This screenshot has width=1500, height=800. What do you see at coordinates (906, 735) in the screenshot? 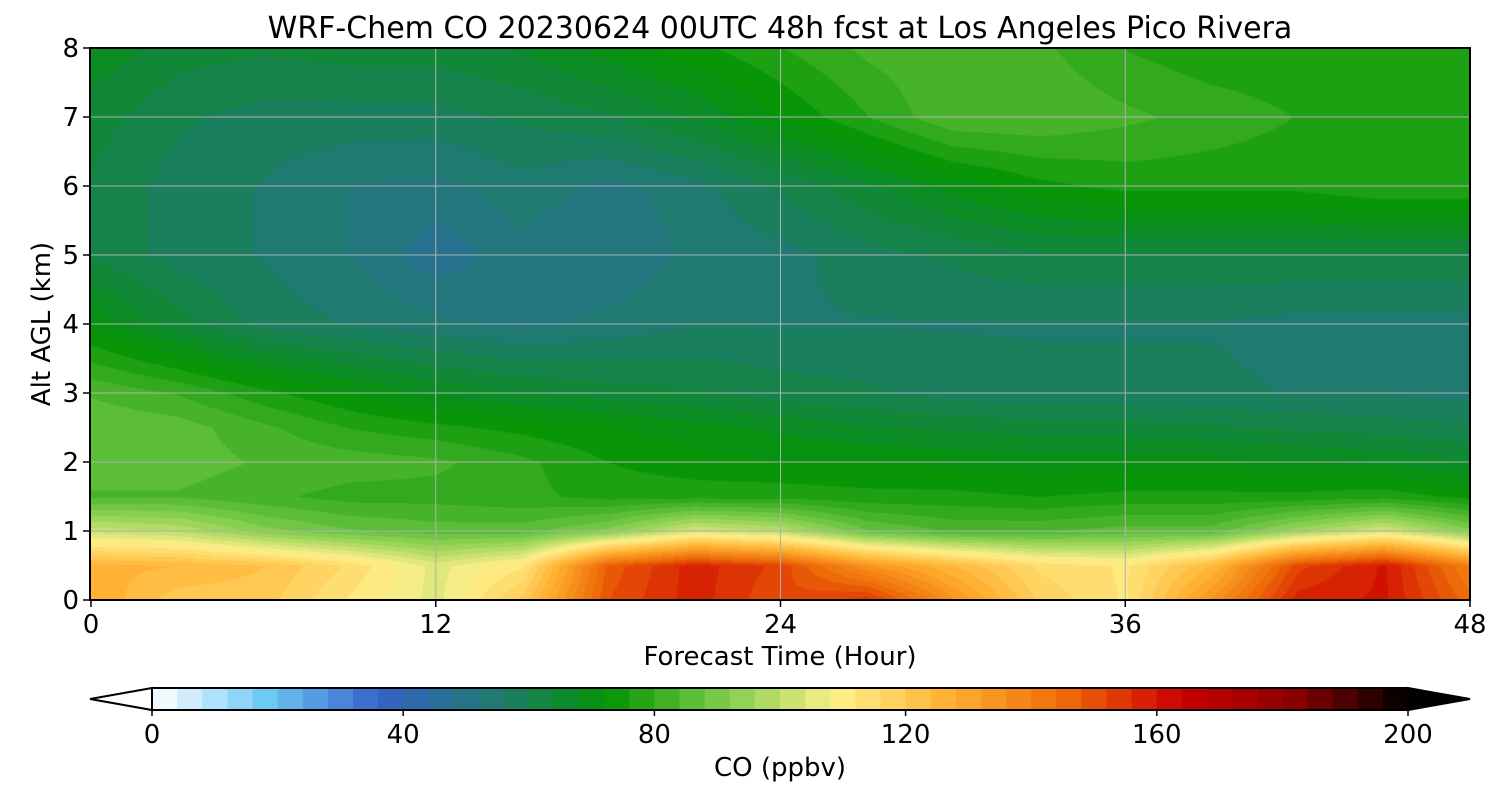
I see `colorbar-tick-label: 120` at bounding box center [906, 735].